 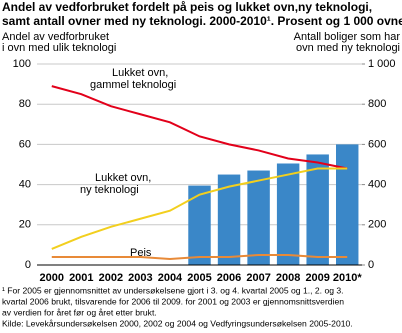 I want to click on x-tick-label: 2000, so click(x=52, y=278).